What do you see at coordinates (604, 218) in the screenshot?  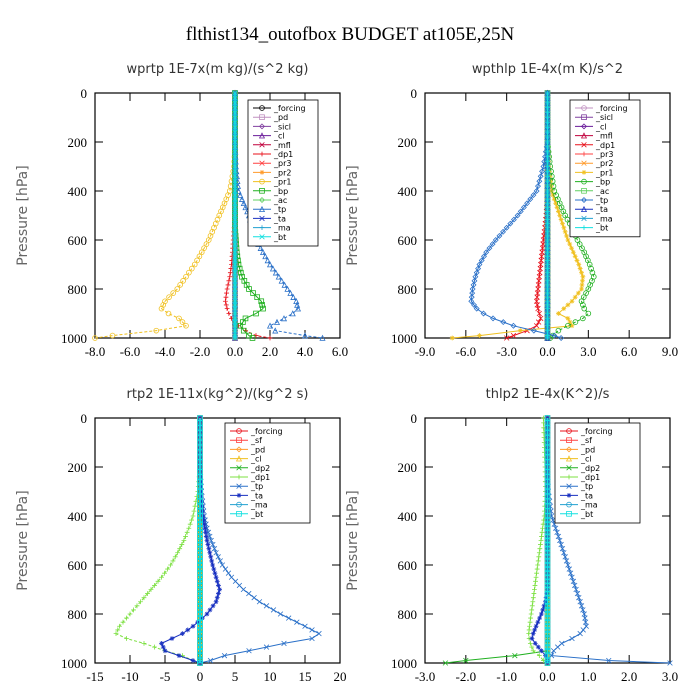 I see `legend-label: _ma` at bounding box center [604, 218].